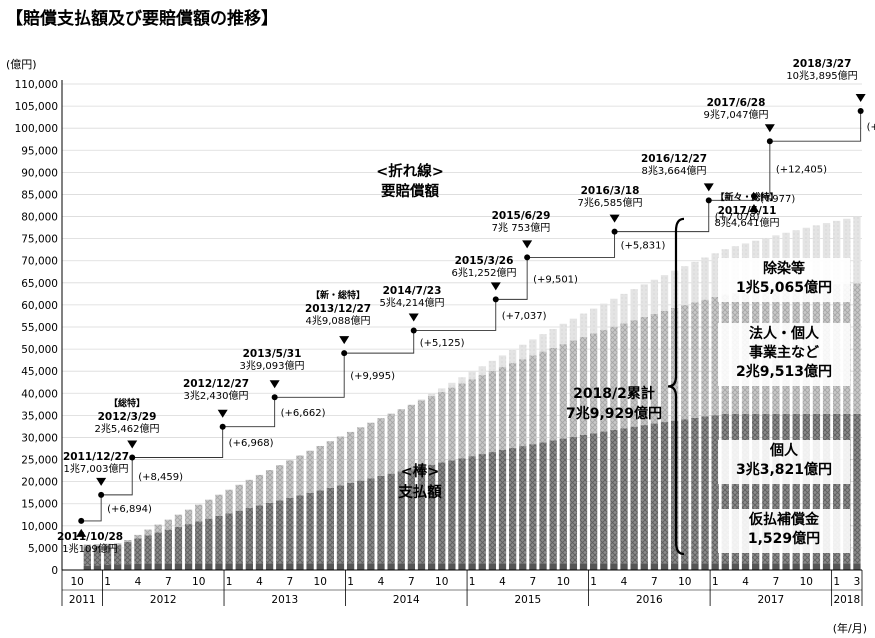 Image resolution: width=875 pixels, height=638 pixels. I want to click on x-tick-label: 1, so click(350, 582).